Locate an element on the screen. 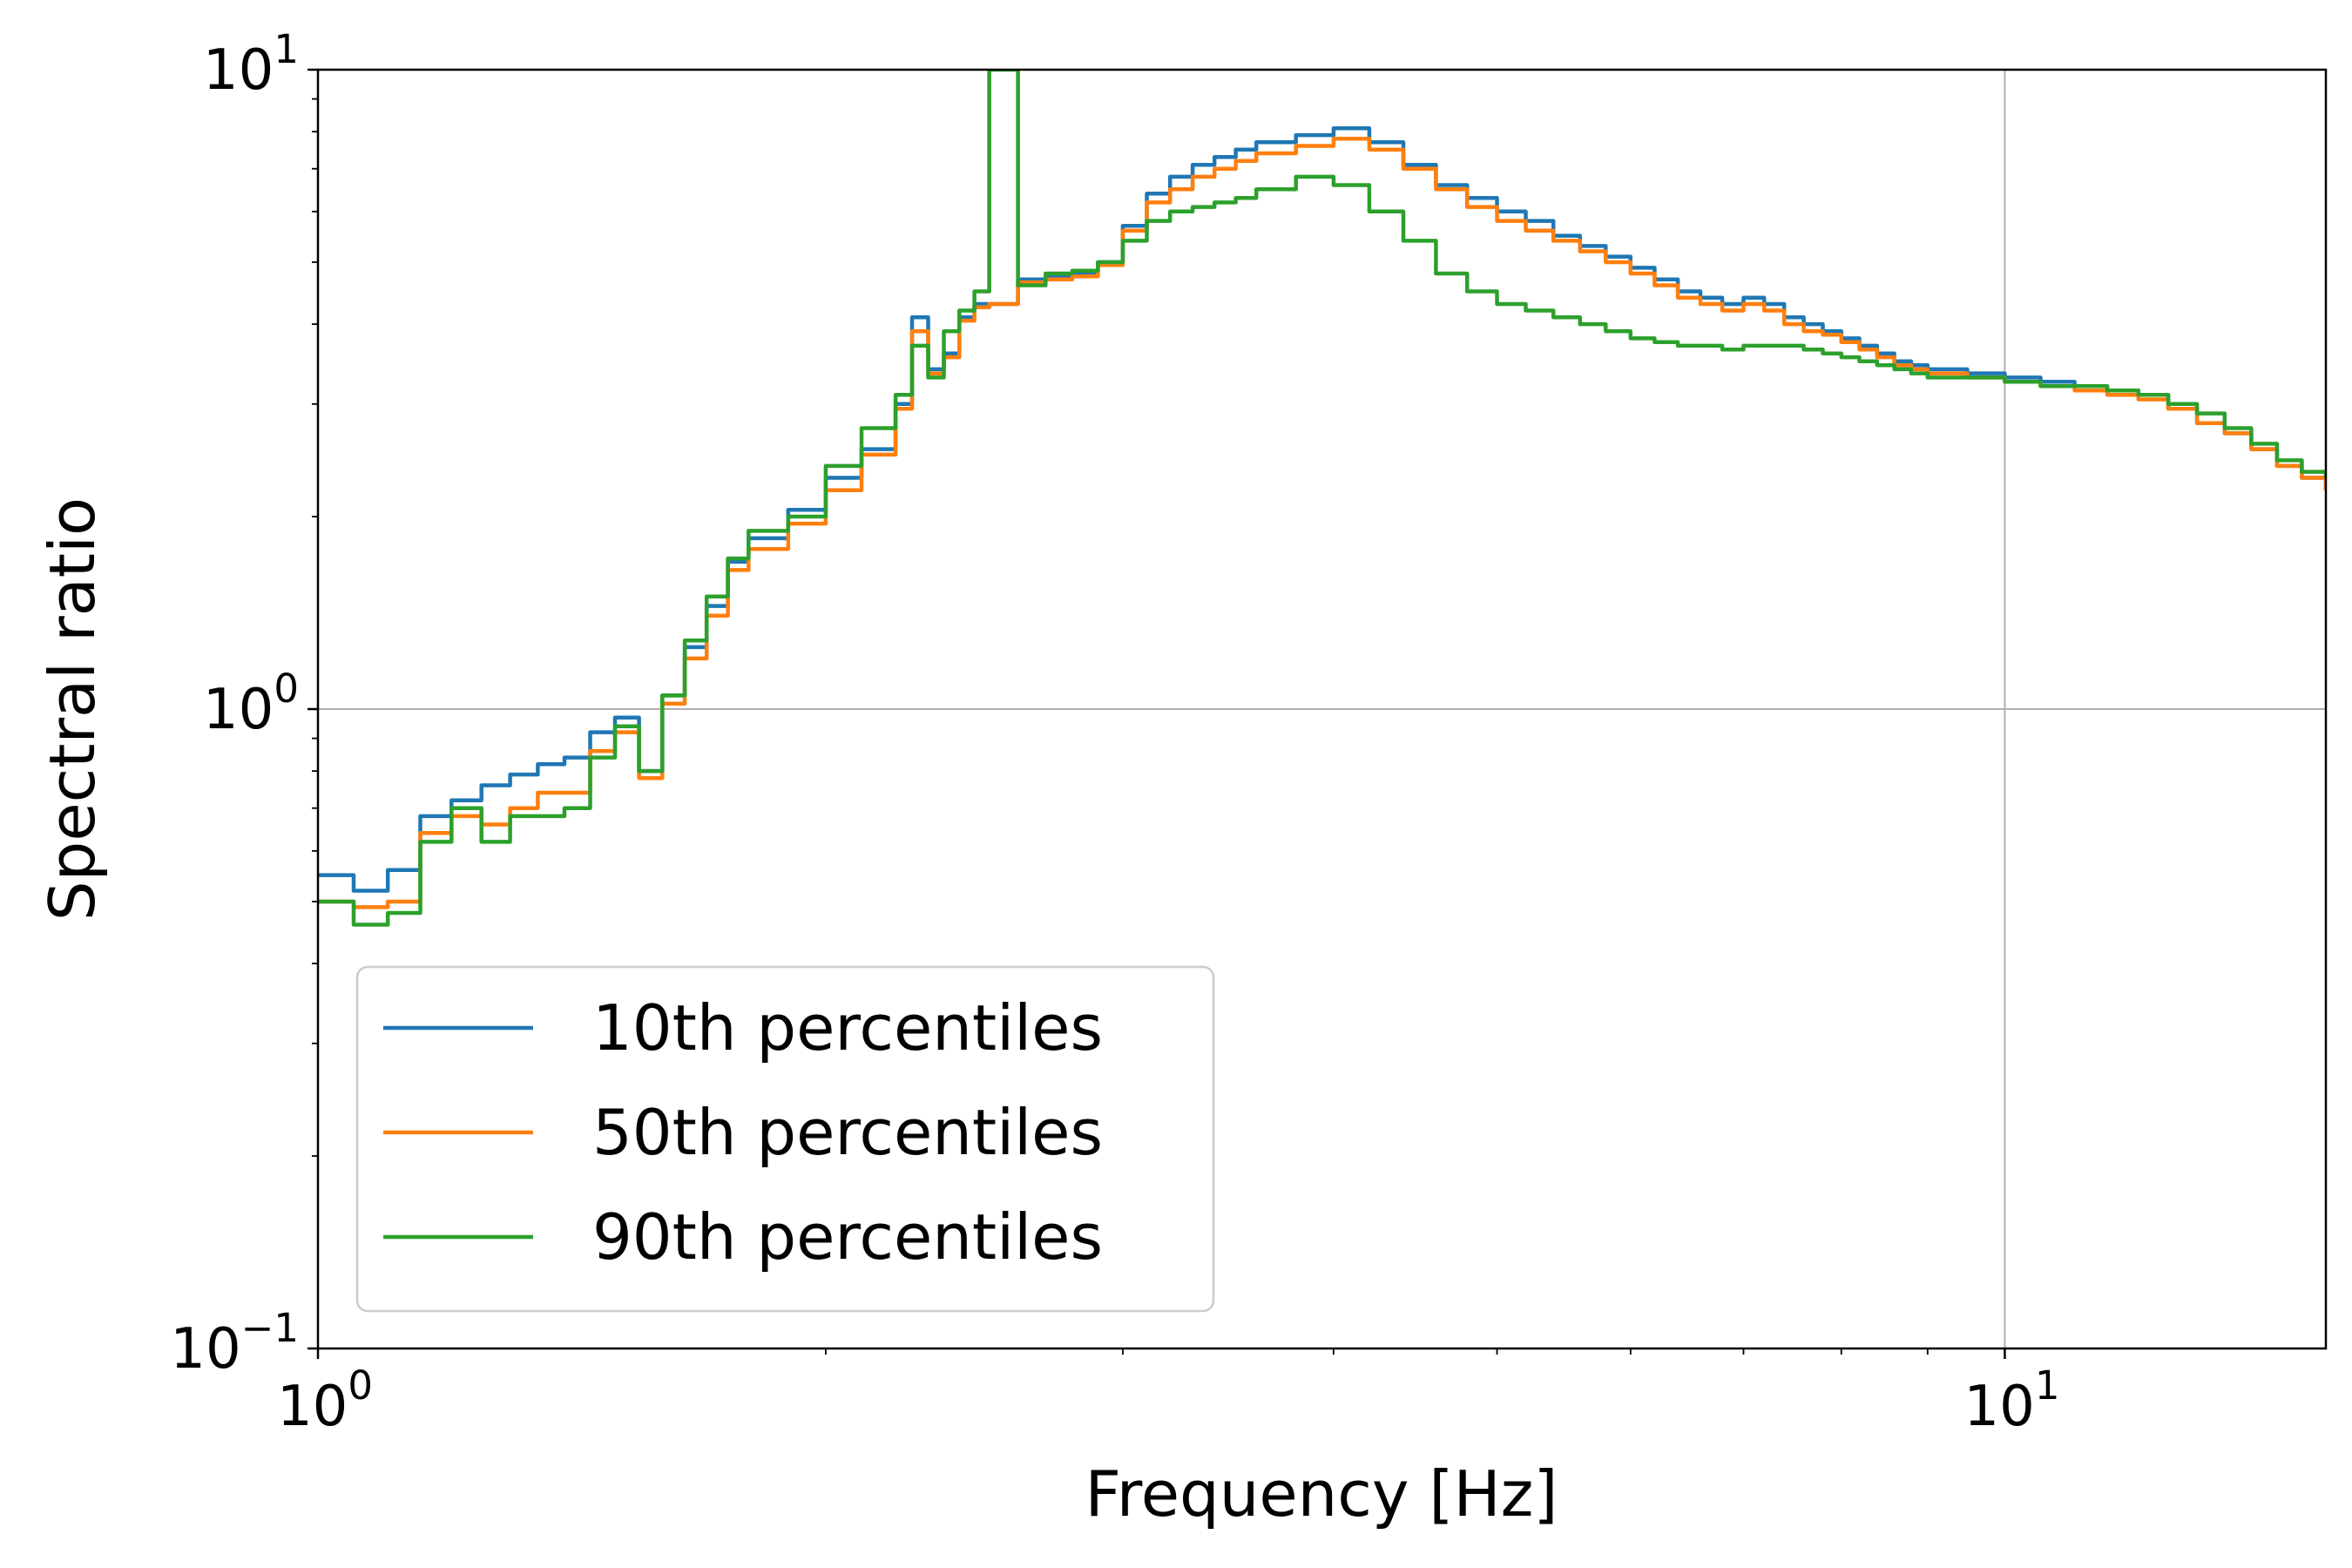 The image size is (2352, 1568). legend-box is located at coordinates (785, 1139).